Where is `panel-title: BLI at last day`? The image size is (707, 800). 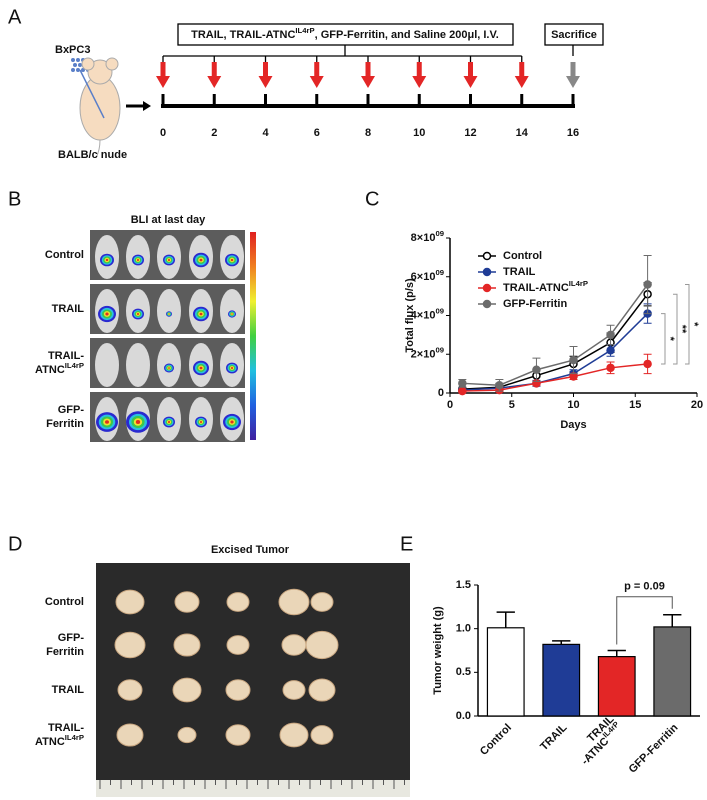 panel-title: BLI at last day is located at coordinates (168, 220).